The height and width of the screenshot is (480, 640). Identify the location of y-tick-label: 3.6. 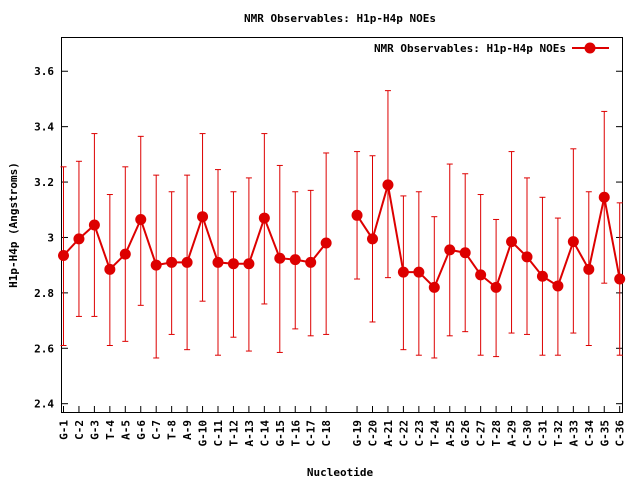
(44, 71).